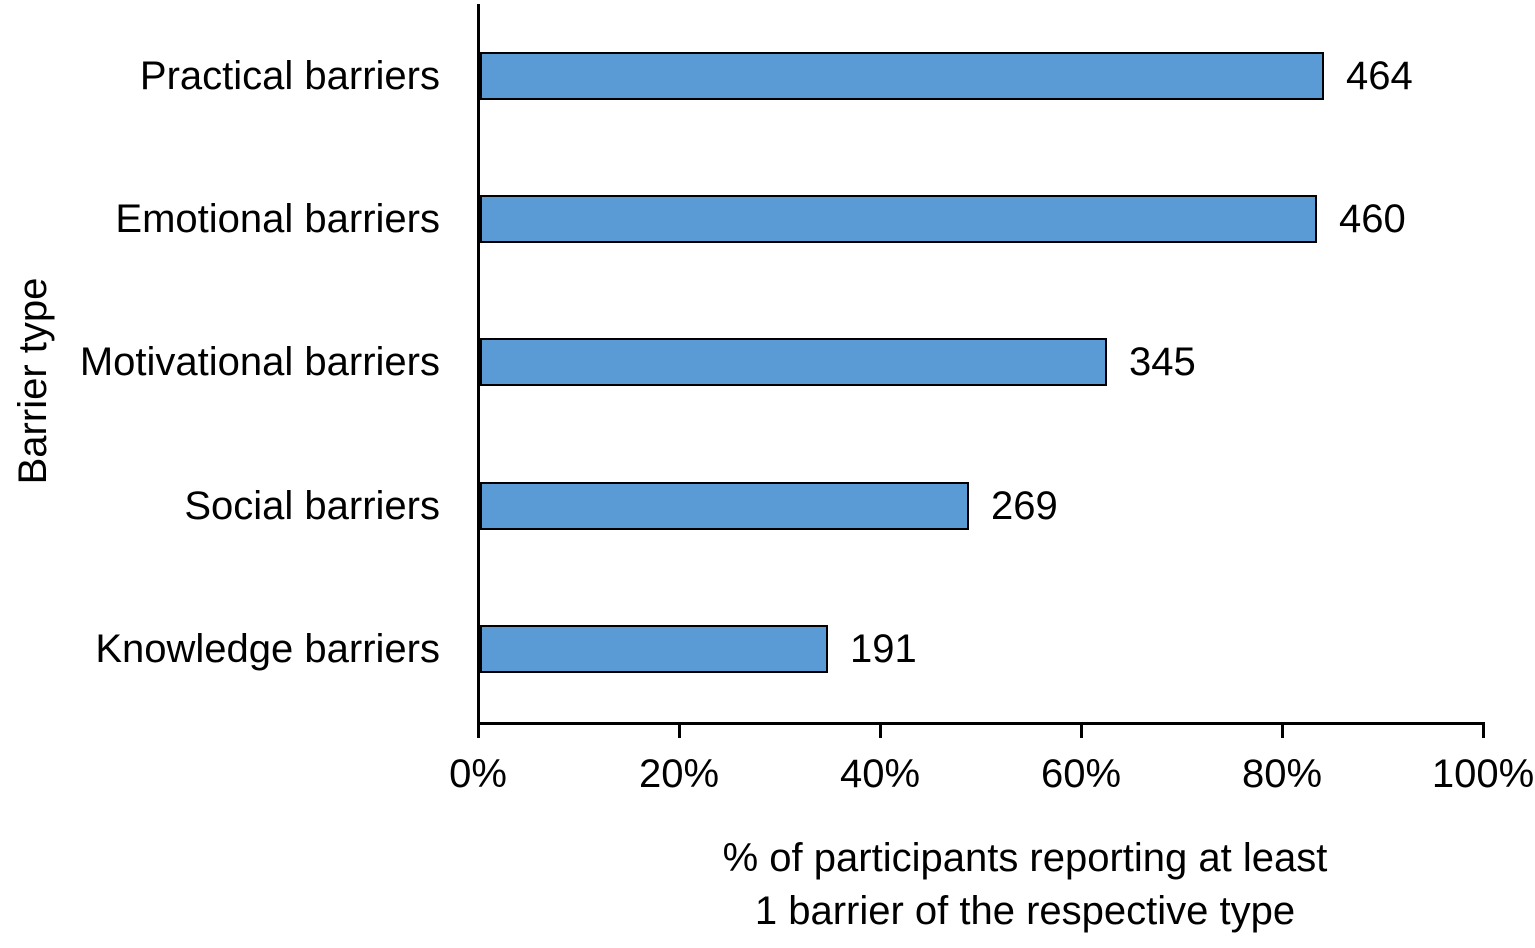 The image size is (1535, 948). Describe the element at coordinates (289, 76) in the screenshot. I see `category-label: Practical barriers` at that location.